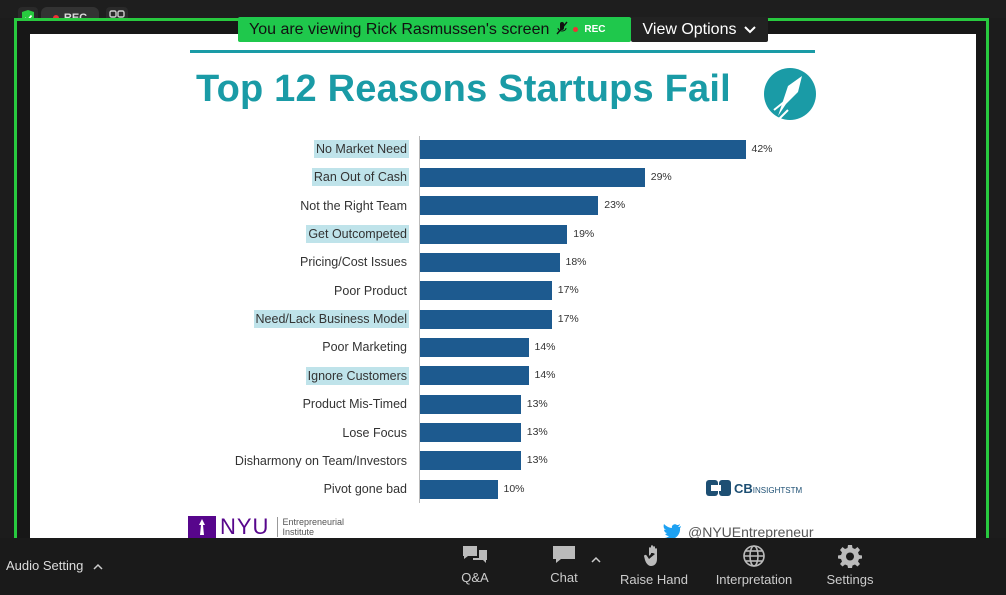  Describe the element at coordinates (514, 488) in the screenshot. I see `bar-value-label: 10%` at that location.